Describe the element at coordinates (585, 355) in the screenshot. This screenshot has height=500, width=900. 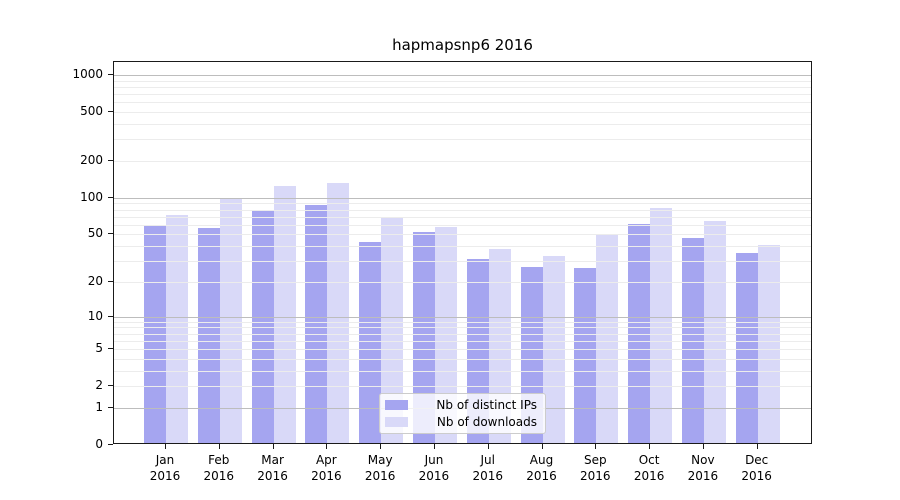
I see `bar-distinct-ips-sep` at that location.